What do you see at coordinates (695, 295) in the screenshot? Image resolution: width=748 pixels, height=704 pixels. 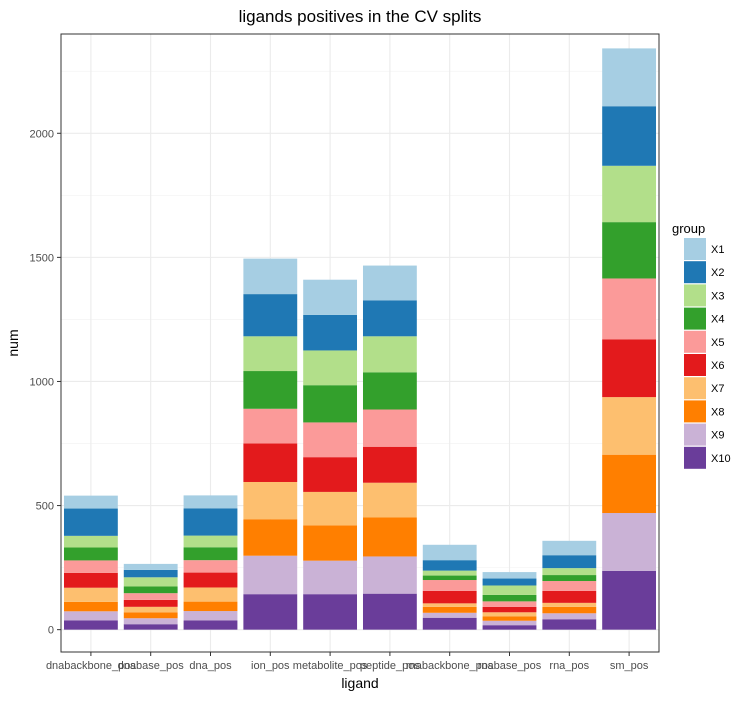 I see `legend-key-x3` at bounding box center [695, 295].